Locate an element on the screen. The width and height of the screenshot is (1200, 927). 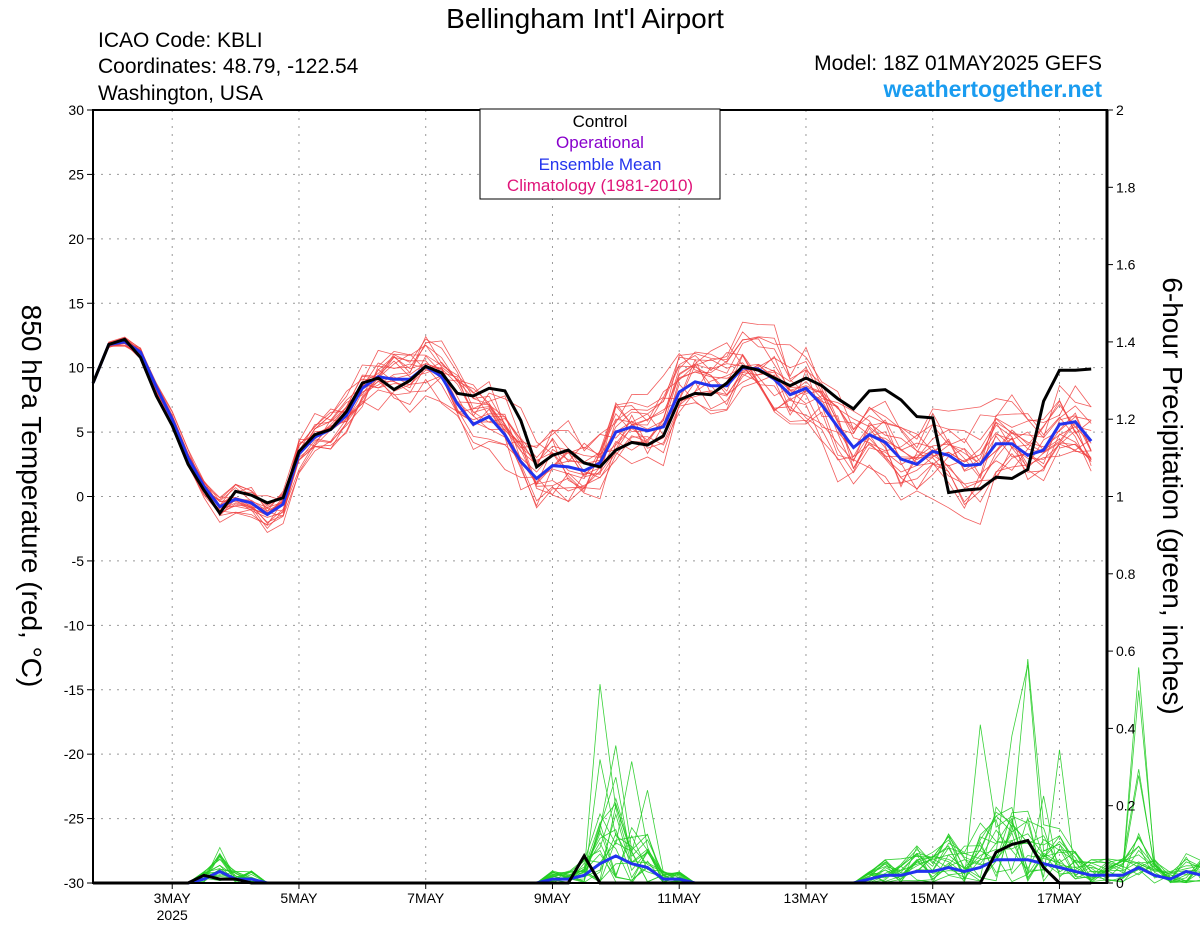
left-tick-label: 0 is located at coordinates (80, 497).